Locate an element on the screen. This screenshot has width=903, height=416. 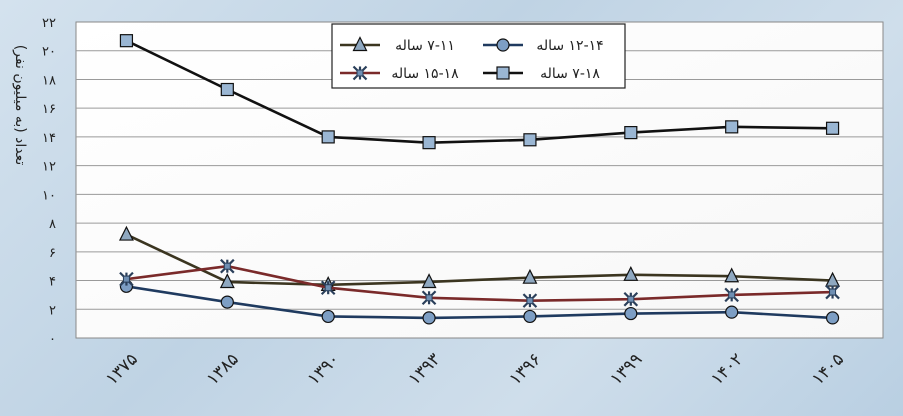
y-tick-label: ۴ is located at coordinates (52, 282).